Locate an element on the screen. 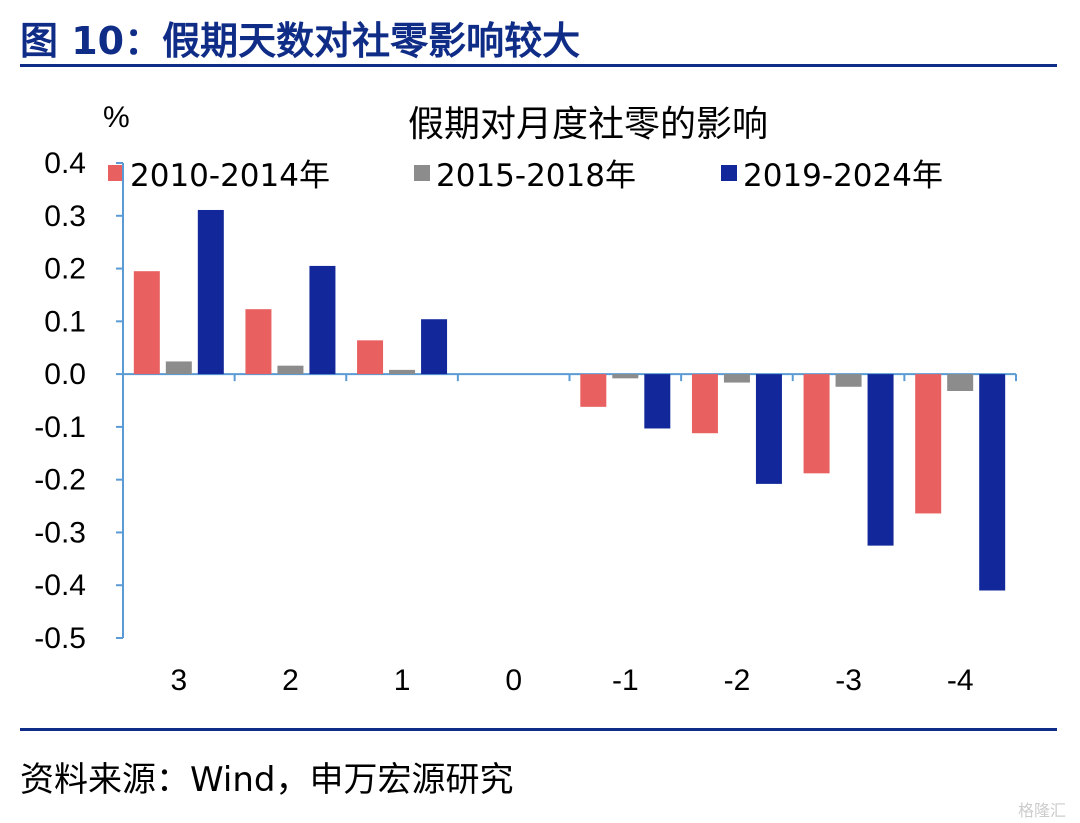  y-tick-label: 0.4 is located at coordinates (65, 163).